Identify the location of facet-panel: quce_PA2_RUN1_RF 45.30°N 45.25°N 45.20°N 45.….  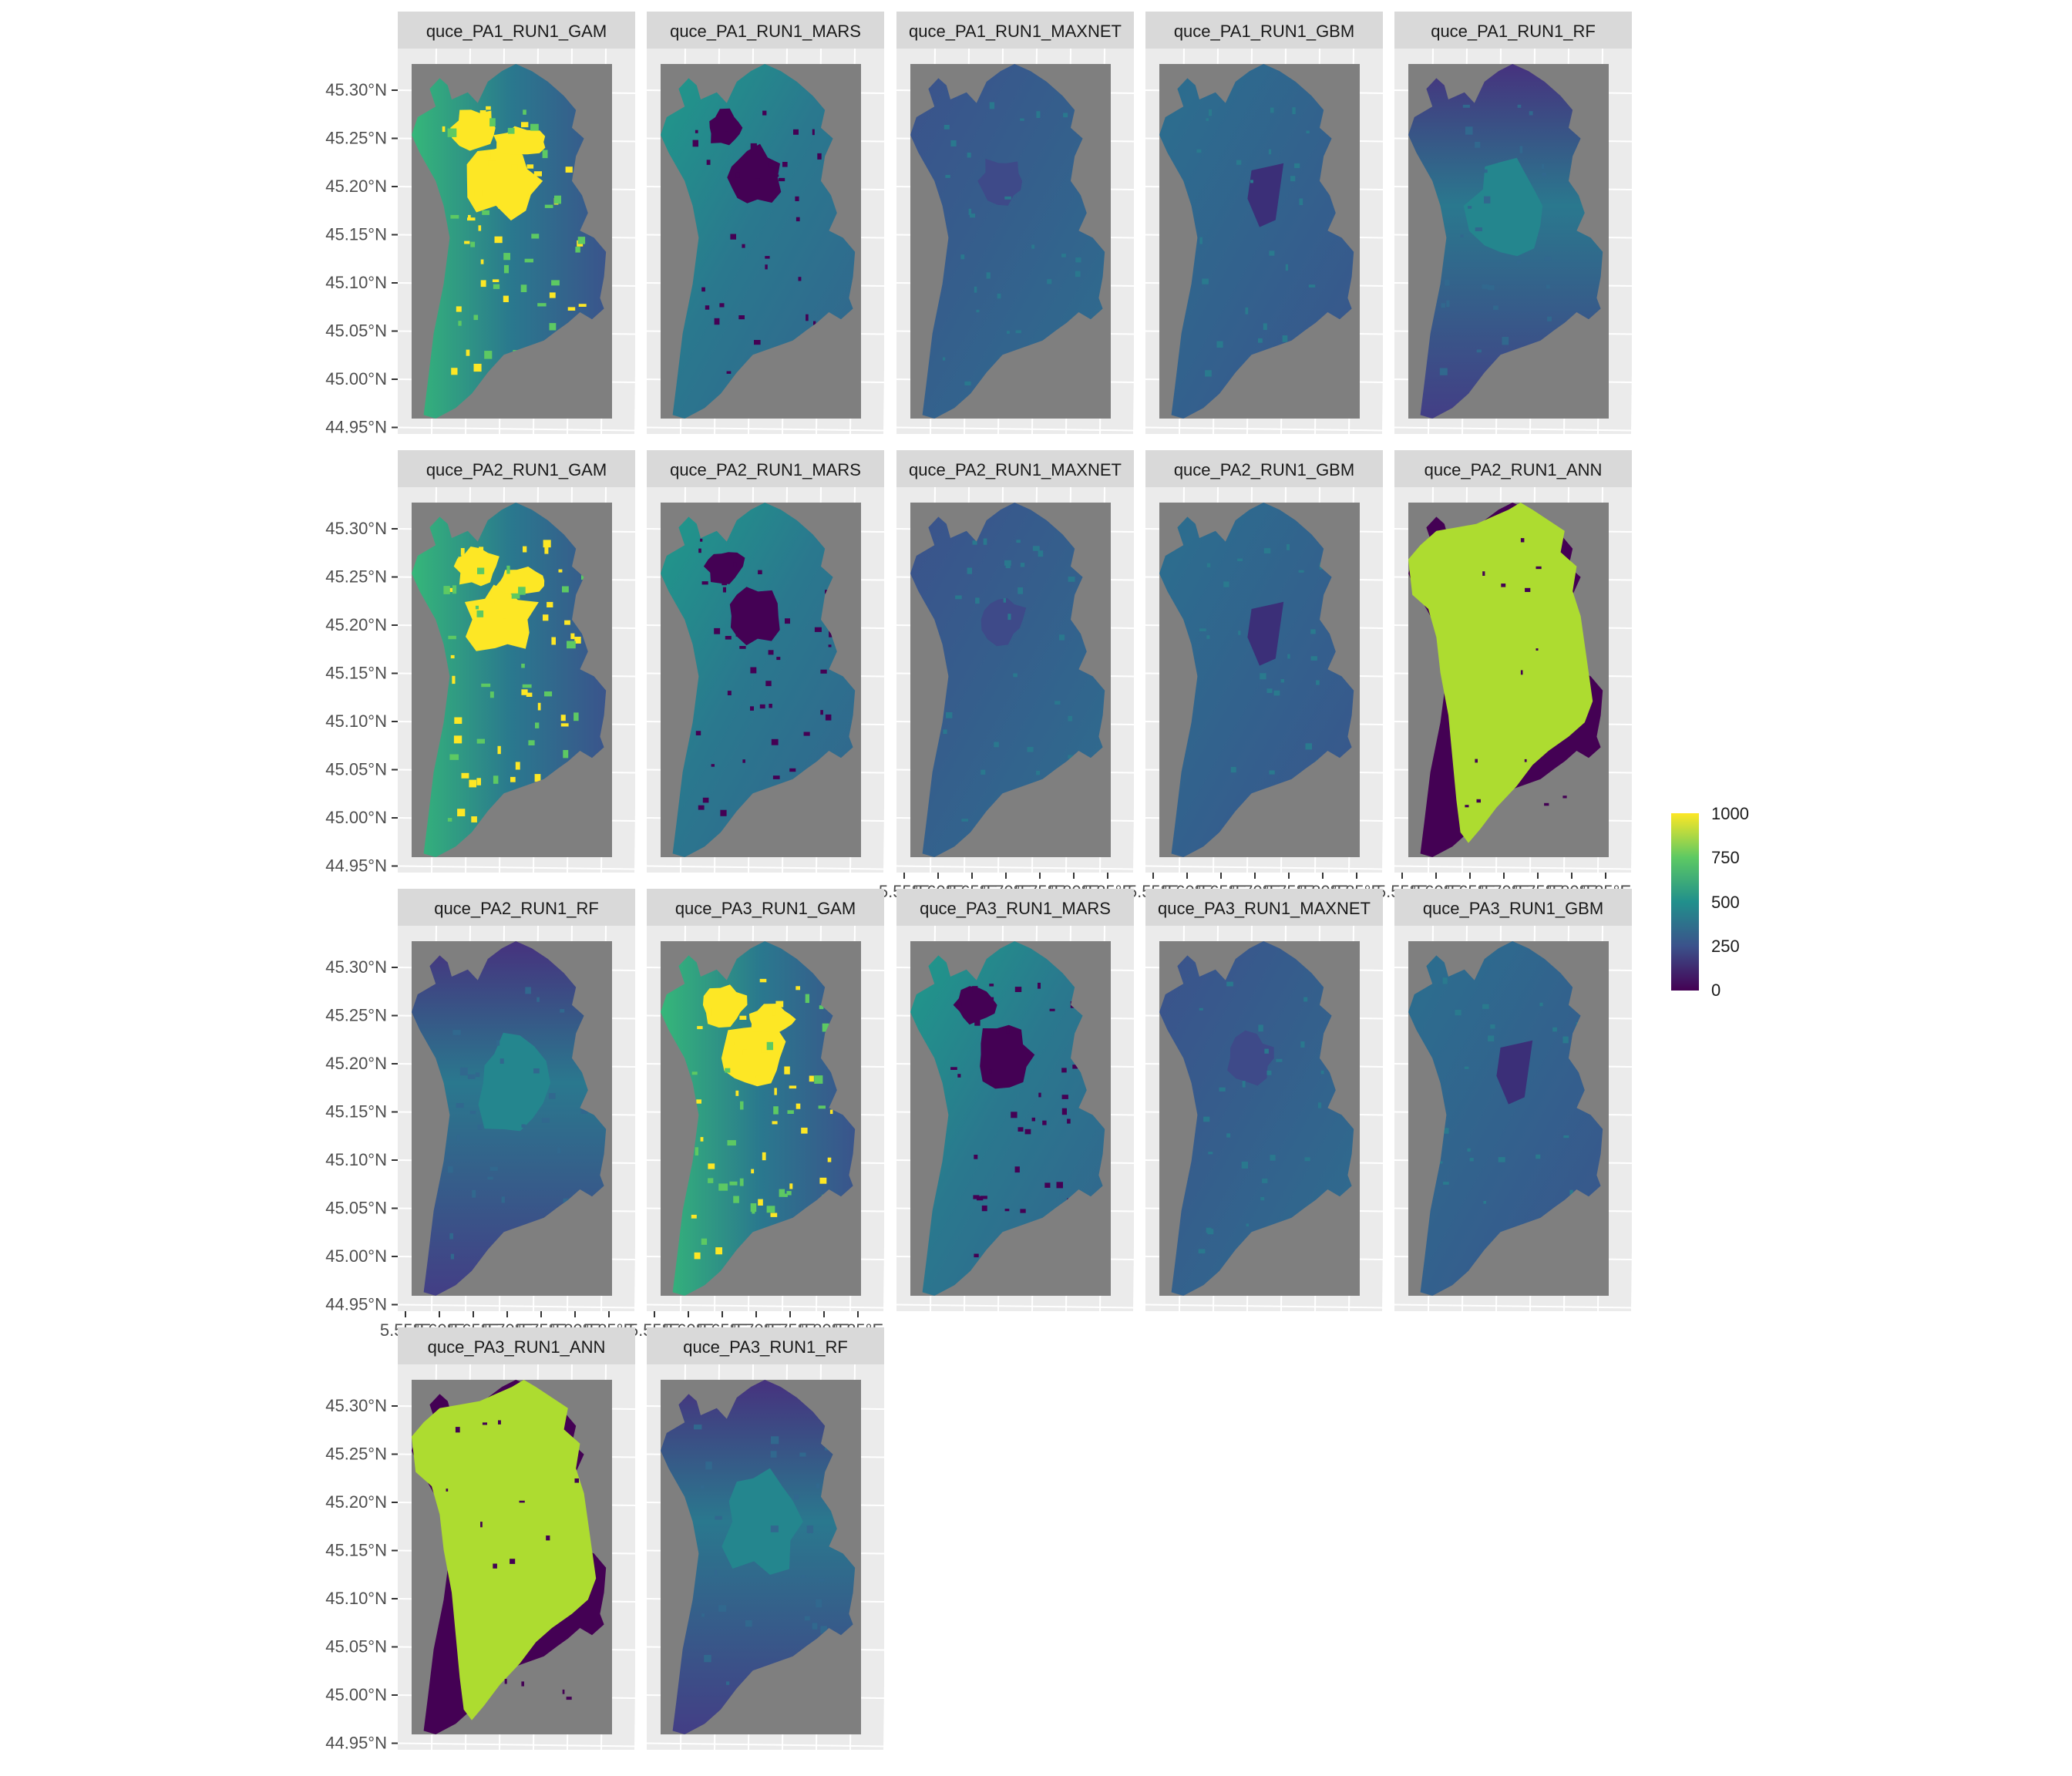
(483, 1115).